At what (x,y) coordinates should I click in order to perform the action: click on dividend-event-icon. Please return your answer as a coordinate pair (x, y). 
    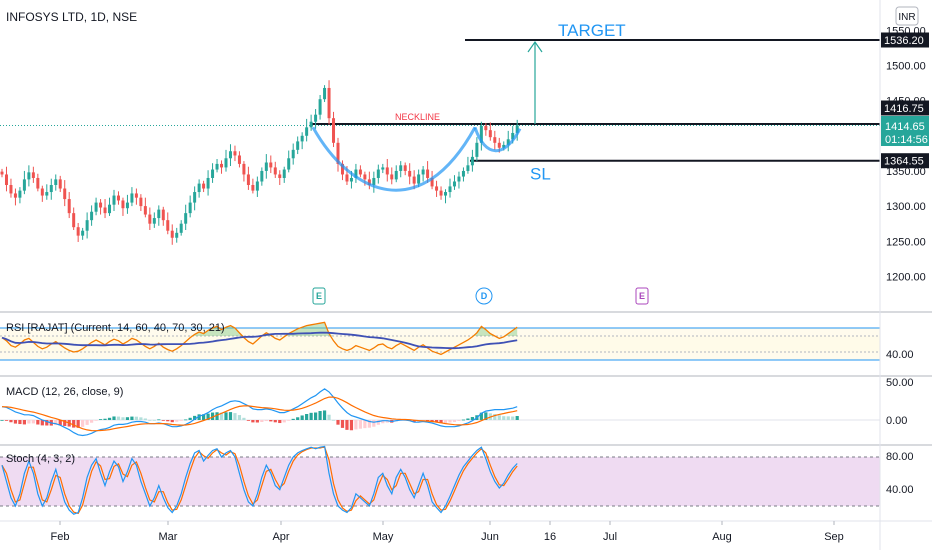
    Looking at the image, I should click on (484, 296).